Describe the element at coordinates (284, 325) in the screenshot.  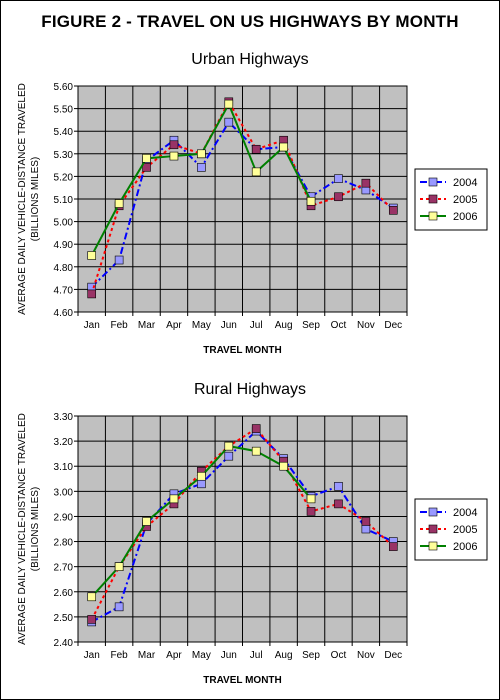
I see `urban-xtick-label-aug: Aug` at that location.